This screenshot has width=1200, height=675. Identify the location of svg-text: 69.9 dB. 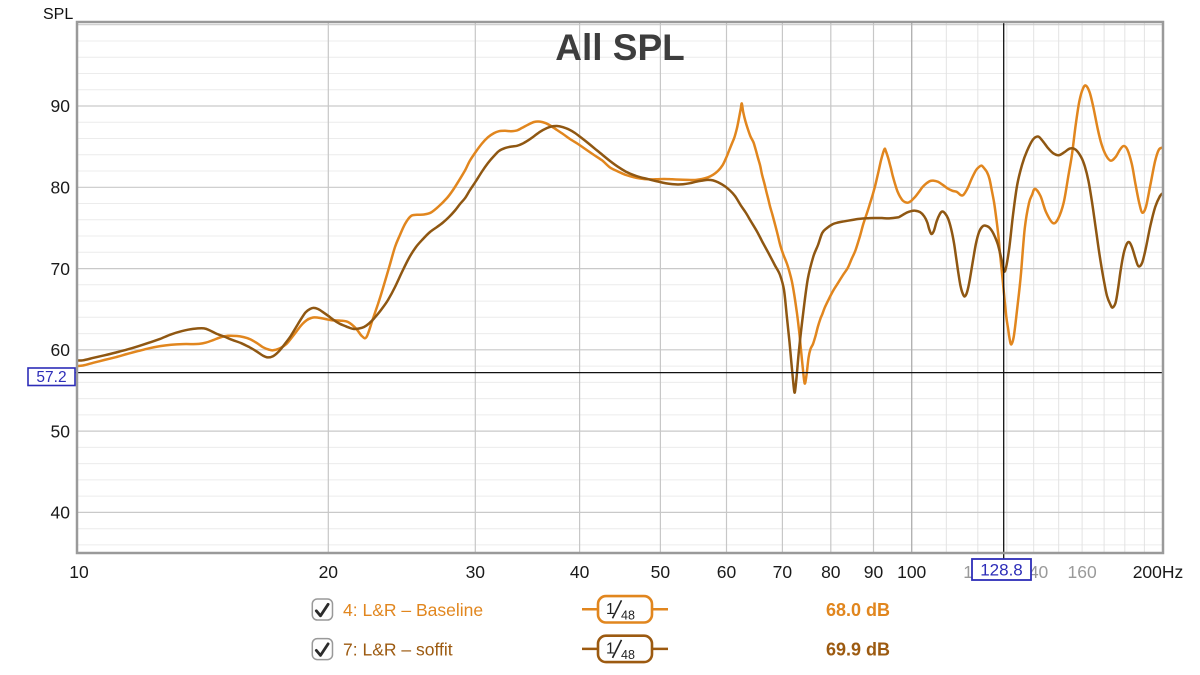
(858, 650).